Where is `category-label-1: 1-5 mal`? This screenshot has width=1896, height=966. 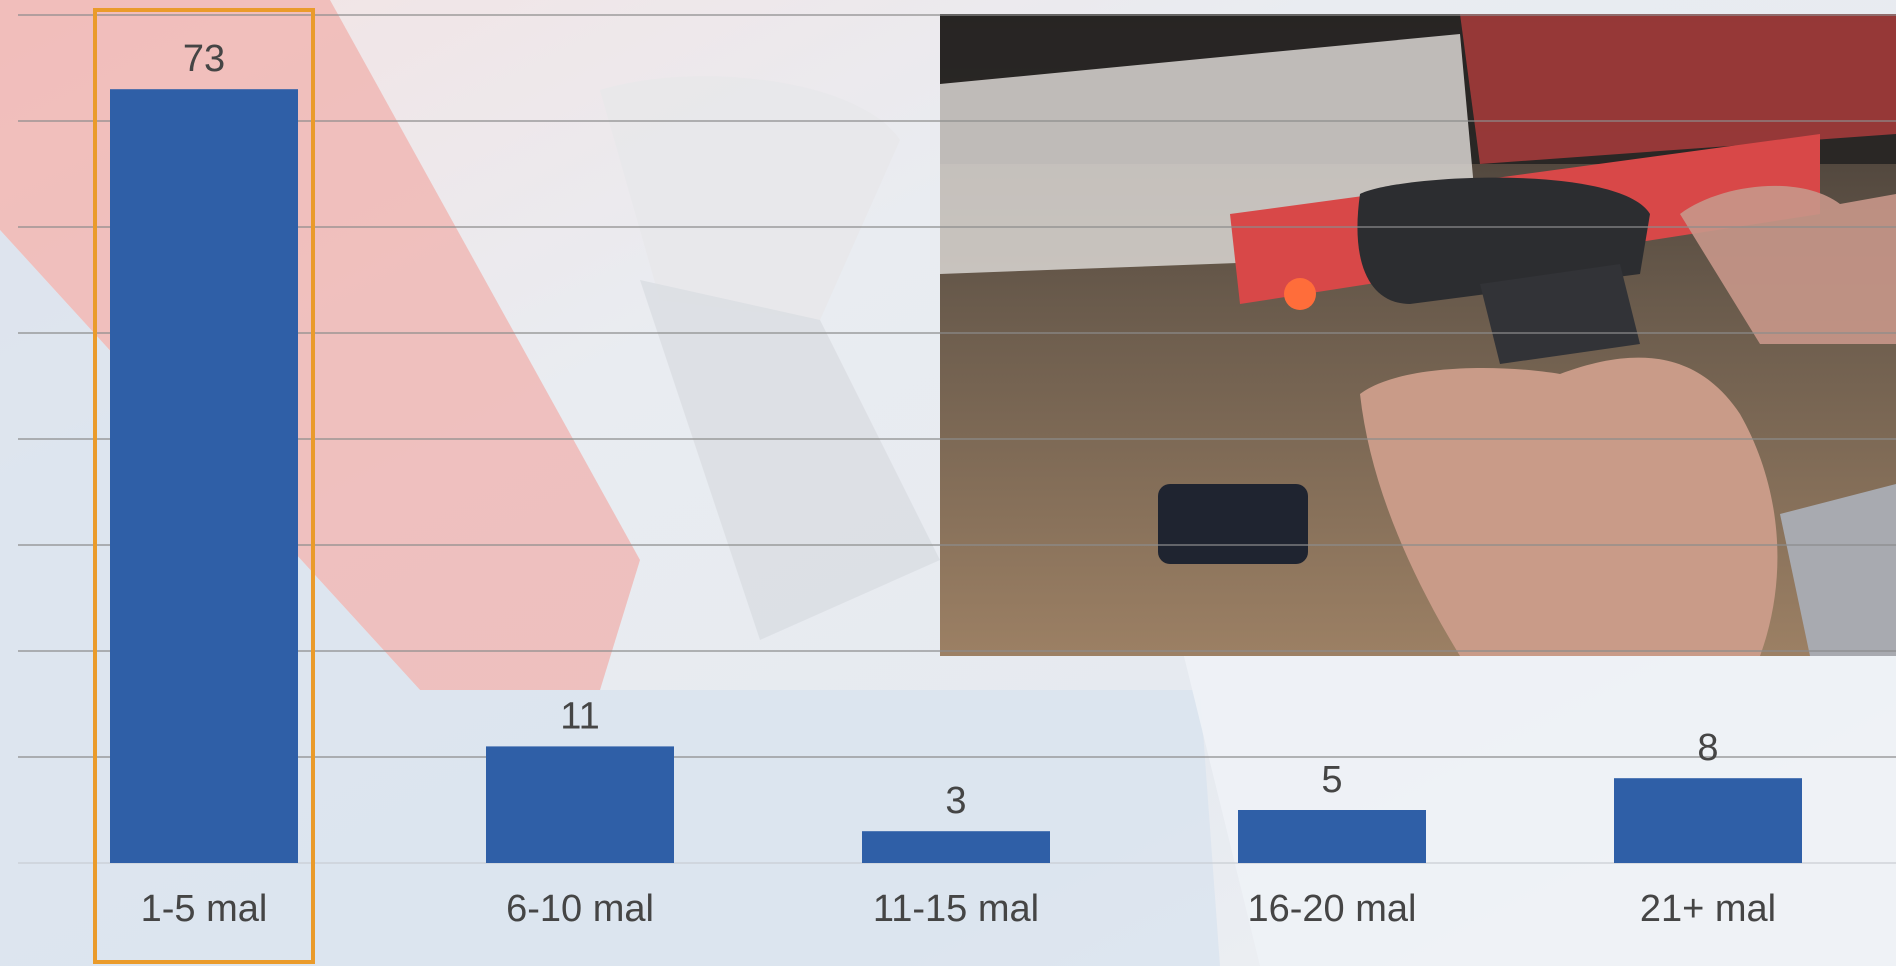
category-label-1: 1-5 mal is located at coordinates (204, 909).